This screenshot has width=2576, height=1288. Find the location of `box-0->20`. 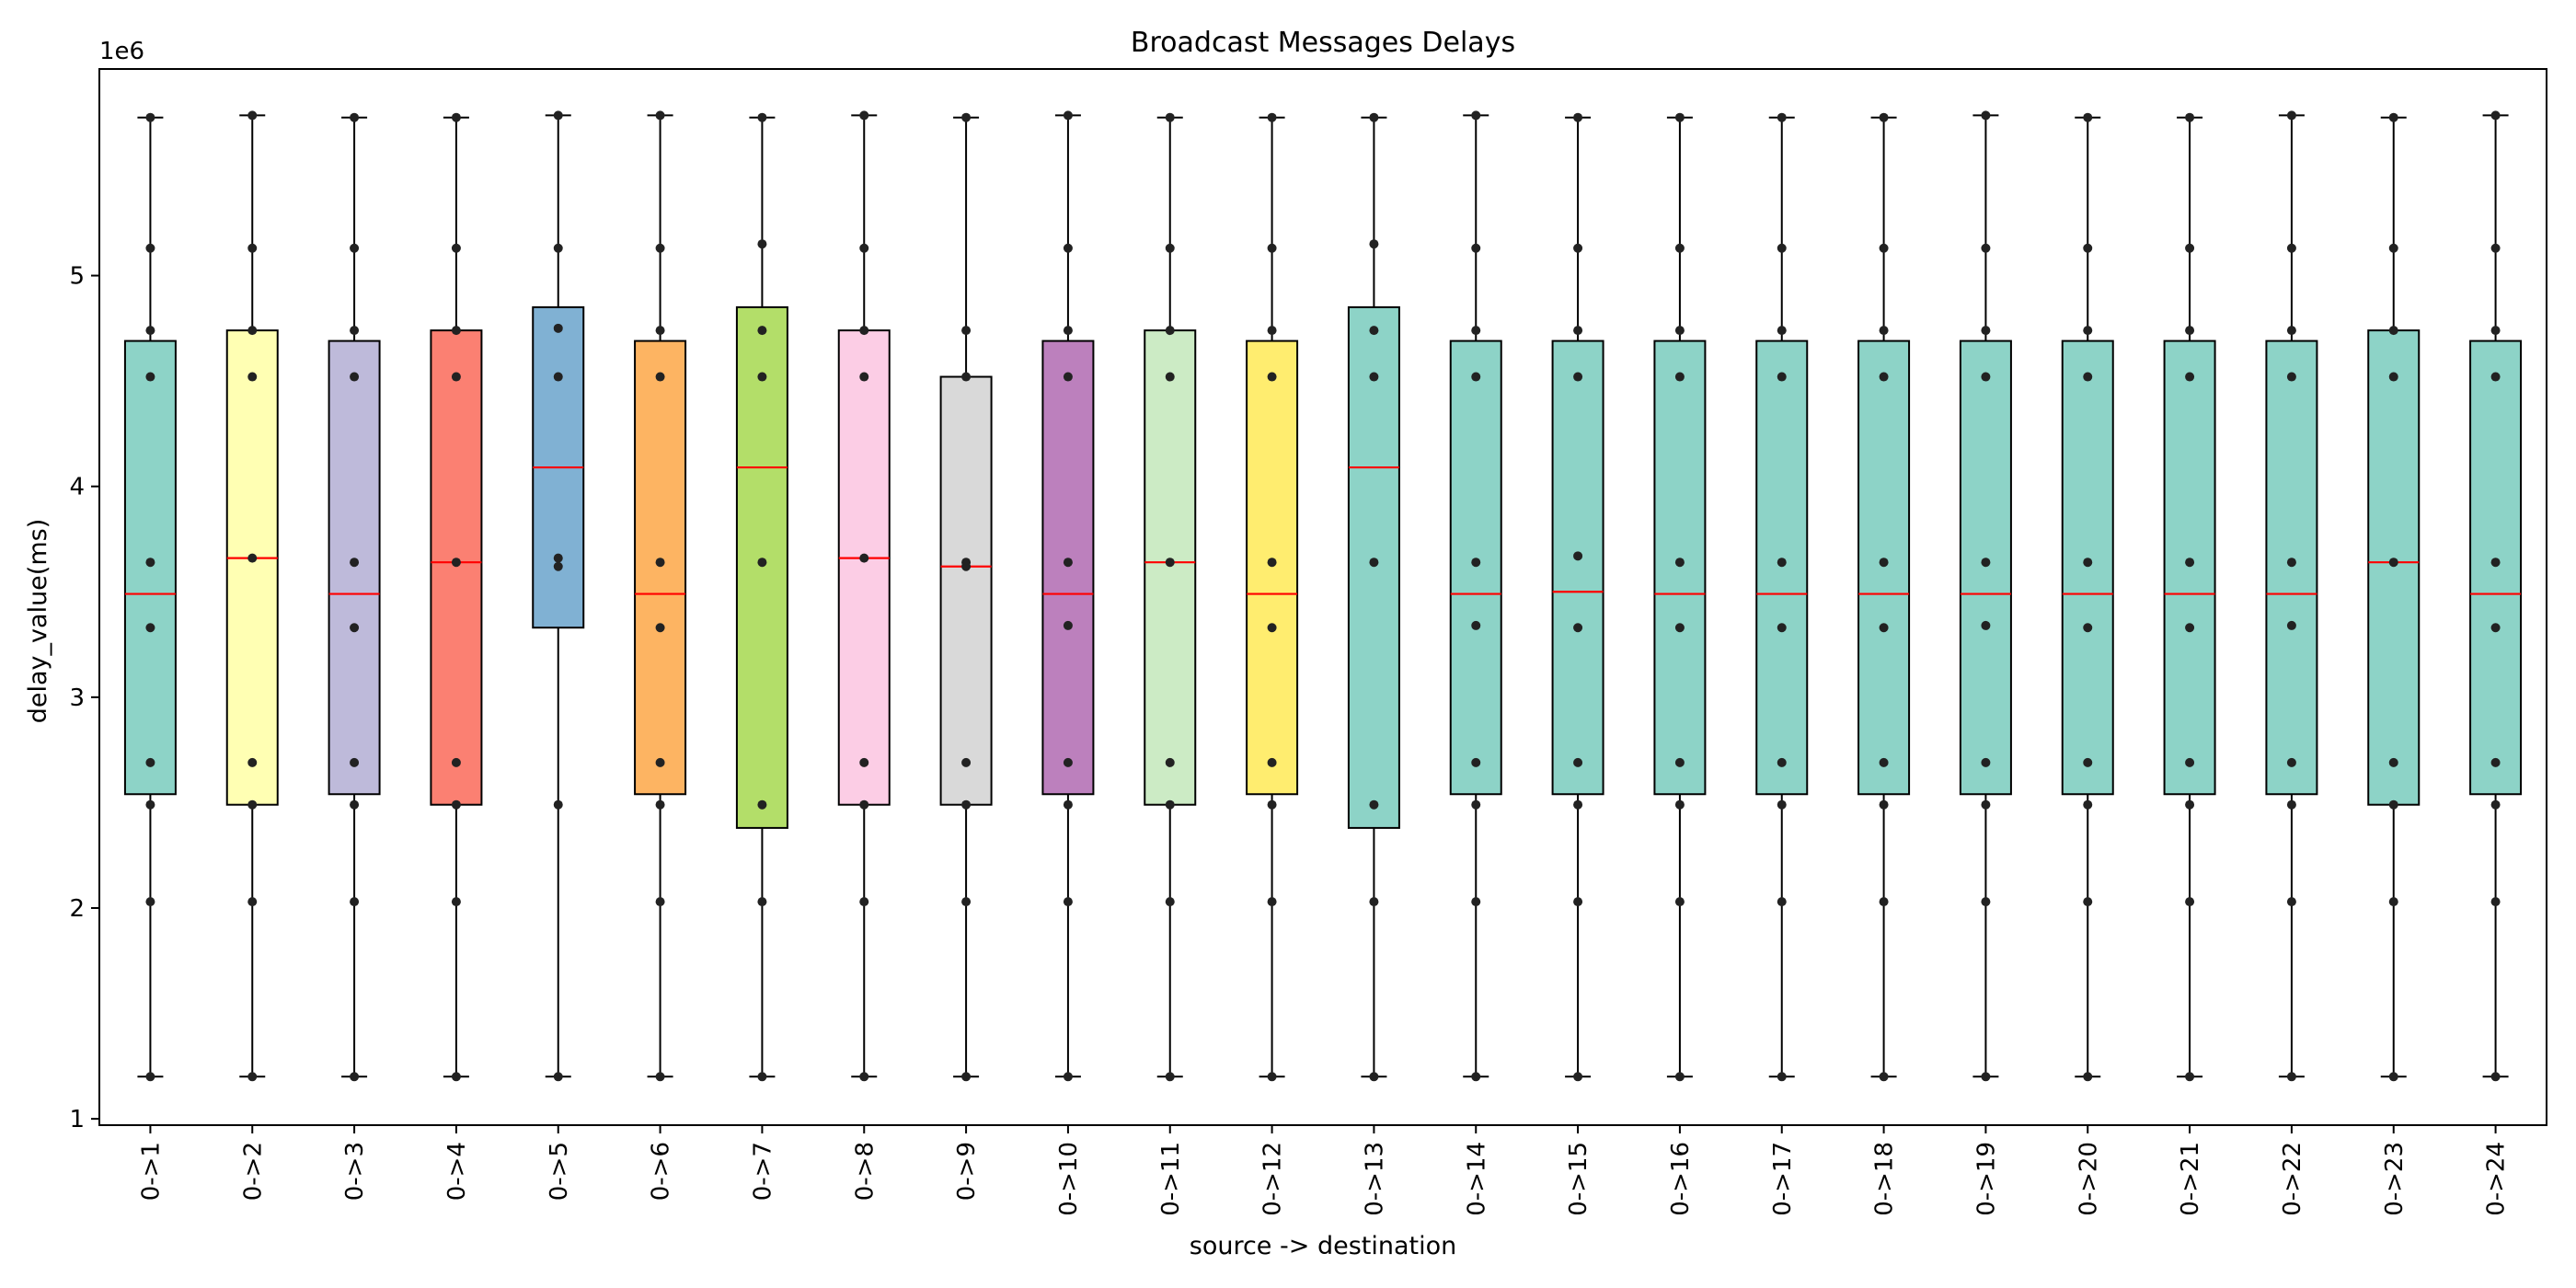

box-0->20 is located at coordinates (2087, 567).